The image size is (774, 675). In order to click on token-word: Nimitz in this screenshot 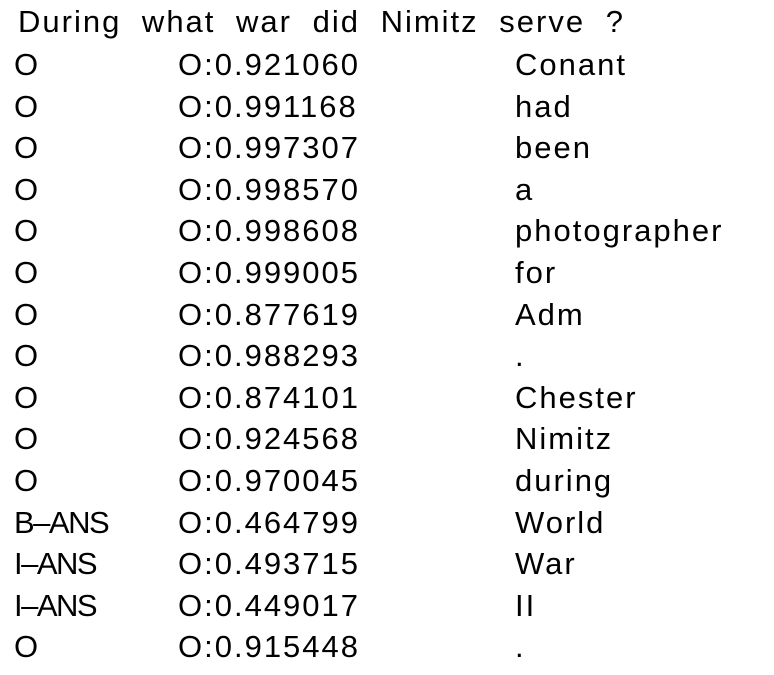, I will do `click(564, 439)`.